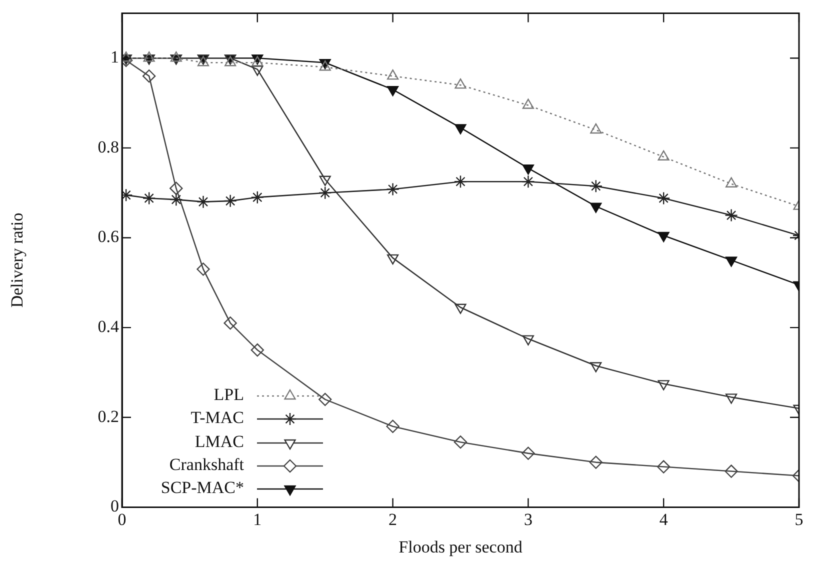 This screenshot has height=566, width=813. What do you see at coordinates (109, 326) in the screenshot?
I see `y-tick-label: 0.4` at bounding box center [109, 326].